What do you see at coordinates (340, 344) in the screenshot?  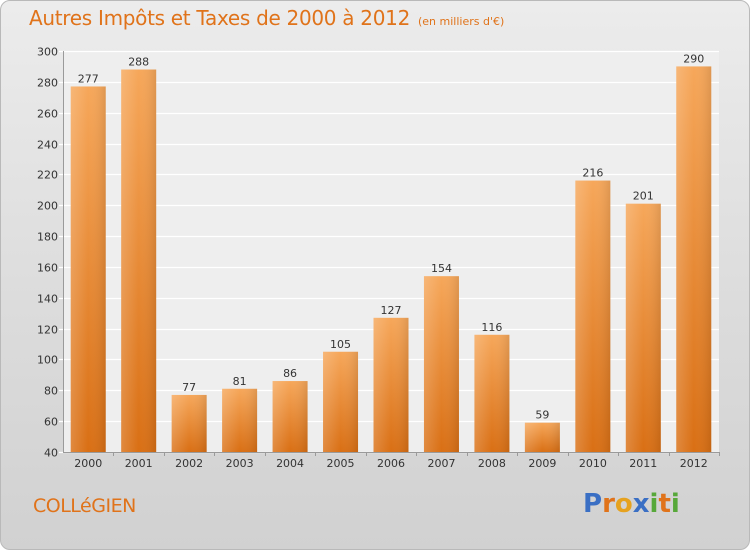 I see `data-label: 105` at bounding box center [340, 344].